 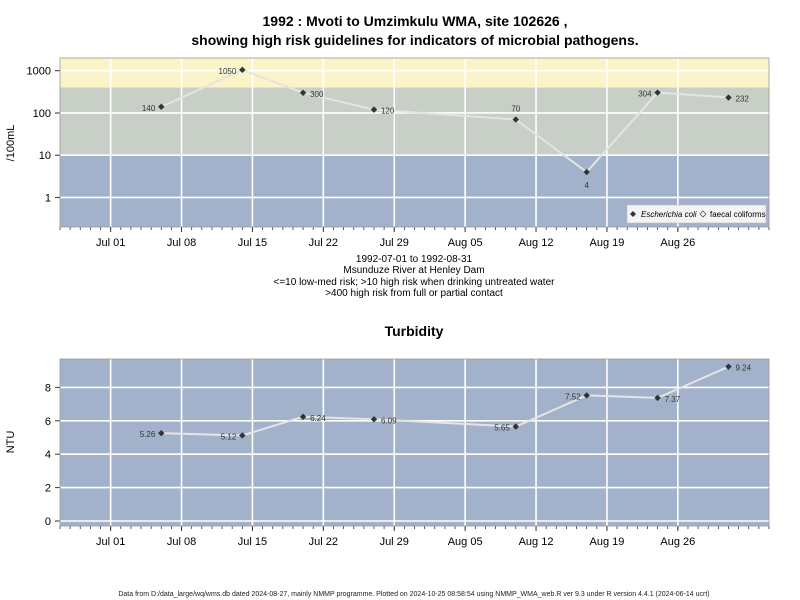 What do you see at coordinates (703, 214) in the screenshot?
I see `chart-1-legend-marker-faecal` at bounding box center [703, 214].